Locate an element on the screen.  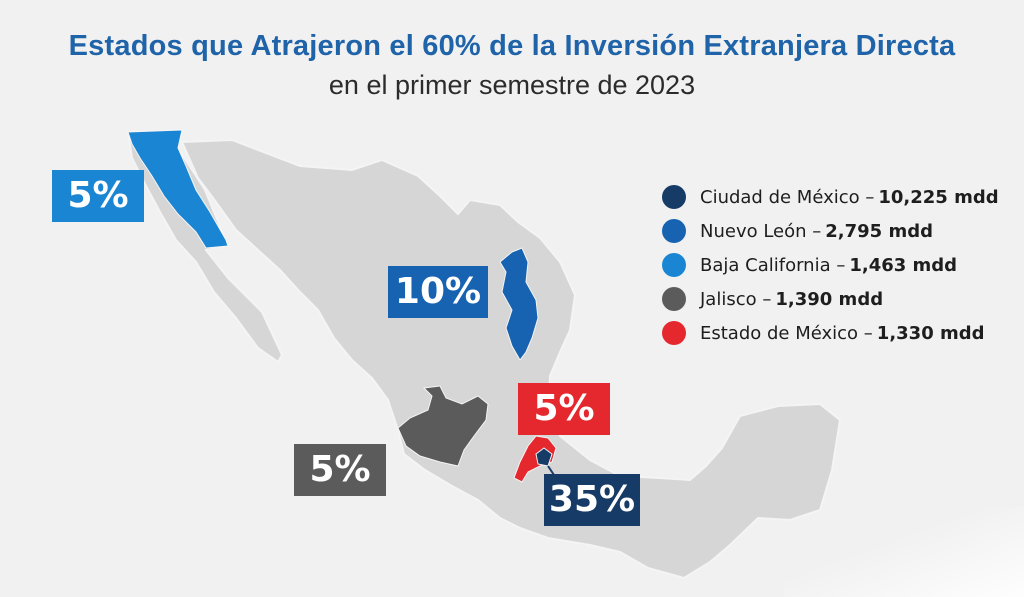
state-nuevo-leon is located at coordinates (519, 304).